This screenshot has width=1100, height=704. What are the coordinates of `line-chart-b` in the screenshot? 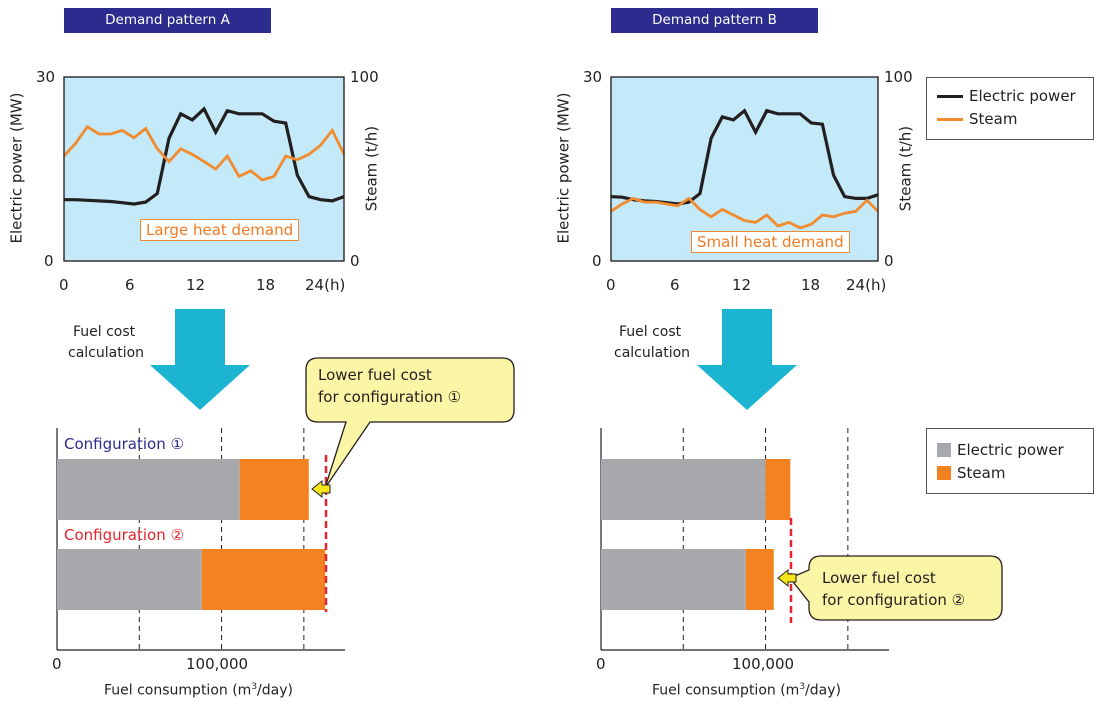 It's located at (744, 169).